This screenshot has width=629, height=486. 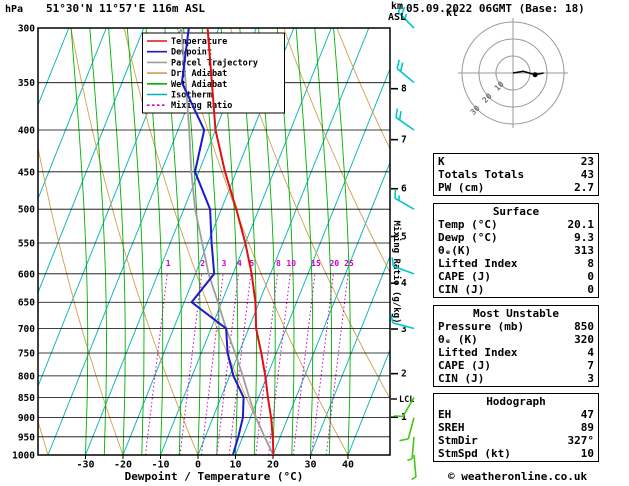 What do you see at coordinates (201, 105) in the screenshot?
I see `svg-text: Mixing Ratio` at bounding box center [201, 105].